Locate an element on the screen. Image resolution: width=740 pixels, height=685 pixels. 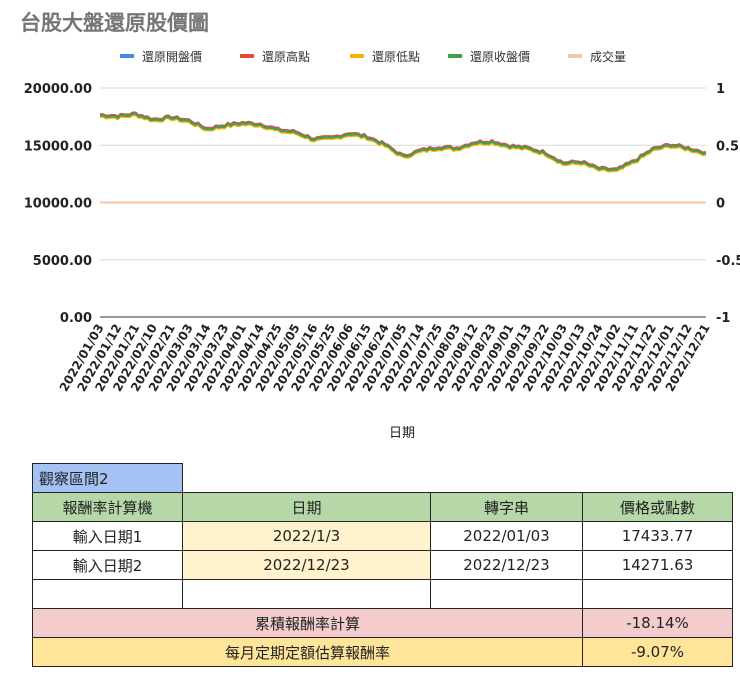
legend-label-4: 成交量 is located at coordinates (608, 56).